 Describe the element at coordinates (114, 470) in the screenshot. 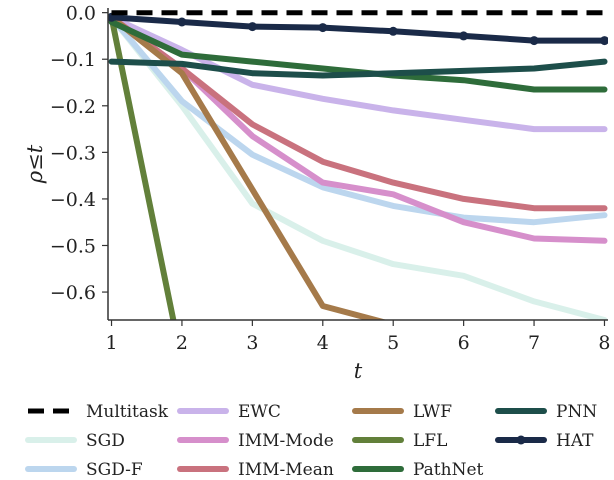

I see `legend-label-sgd-f: SGD-F` at that location.